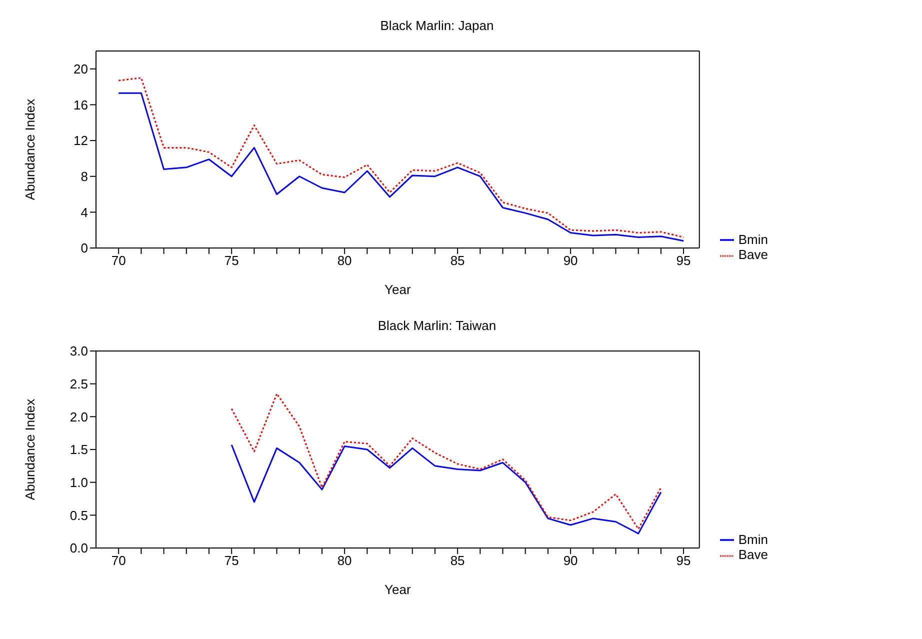  What do you see at coordinates (79, 482) in the screenshot?
I see `y-tick-label: 1.0` at bounding box center [79, 482].